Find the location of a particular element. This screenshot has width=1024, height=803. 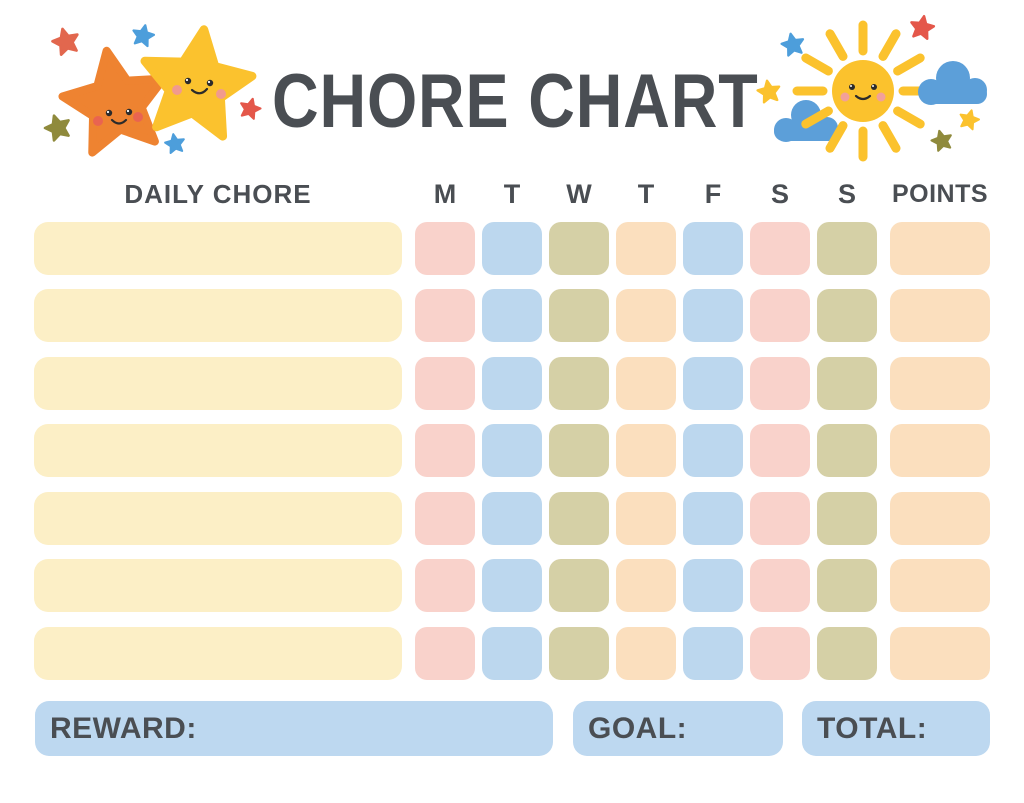

goal-label: GOAL: is located at coordinates (638, 728).